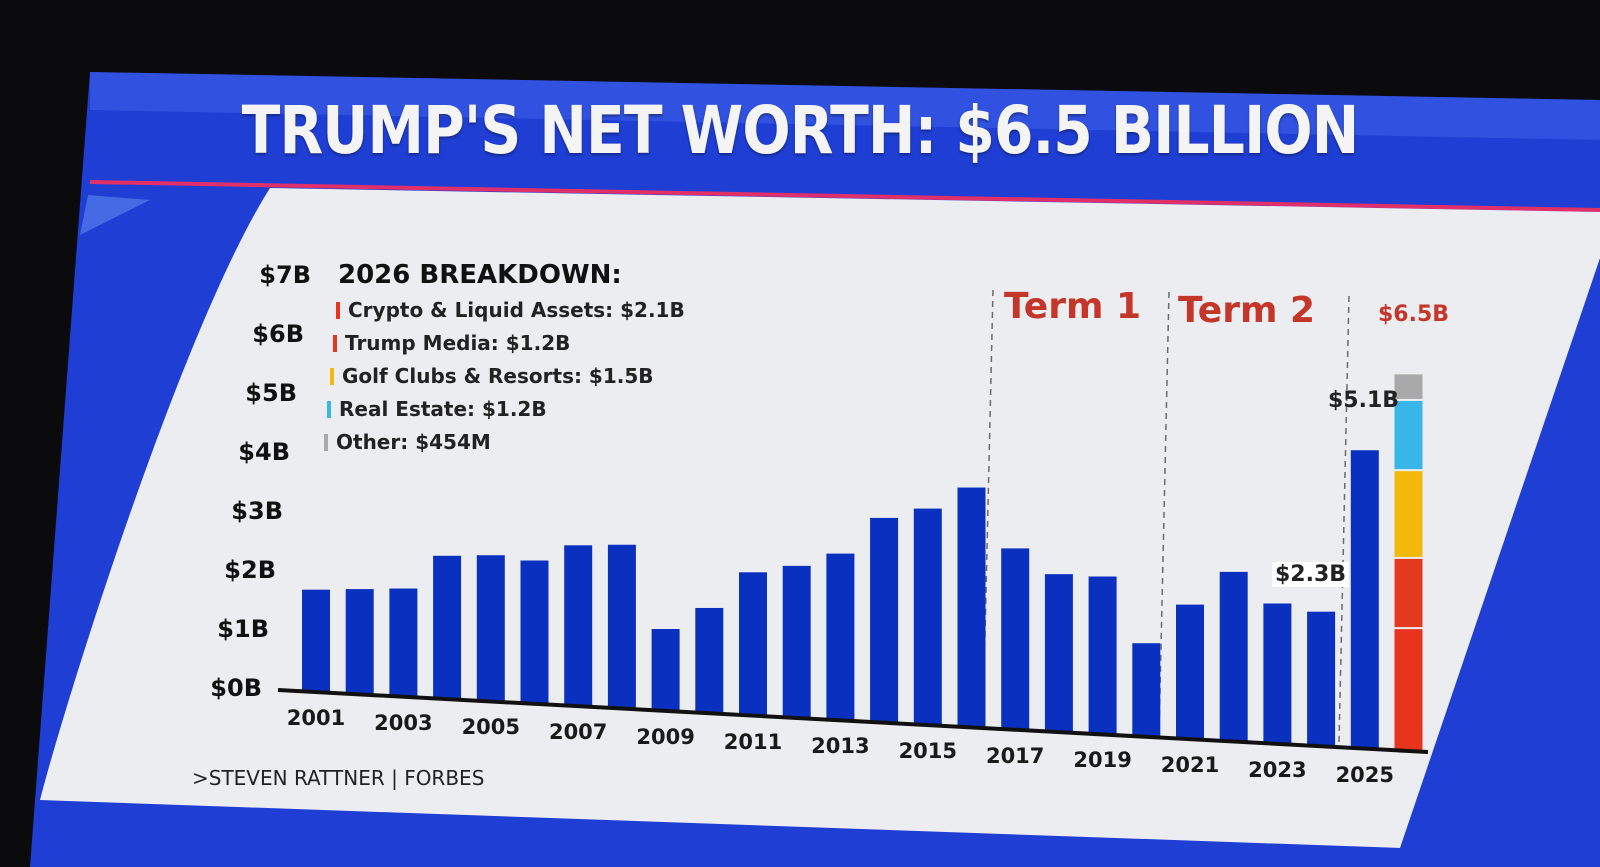 The height and width of the screenshot is (867, 1600). What do you see at coordinates (840, 637) in the screenshot?
I see `bar-2013` at bounding box center [840, 637].